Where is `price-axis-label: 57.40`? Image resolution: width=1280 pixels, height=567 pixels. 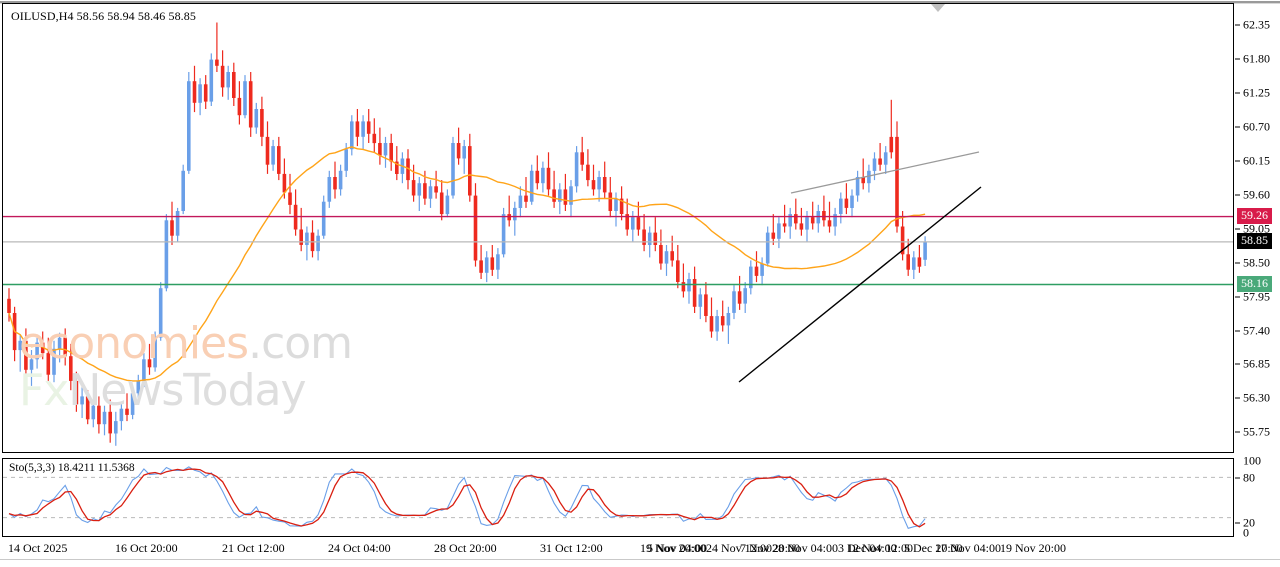 price-axis-label: 57.40 is located at coordinates (1256, 330).